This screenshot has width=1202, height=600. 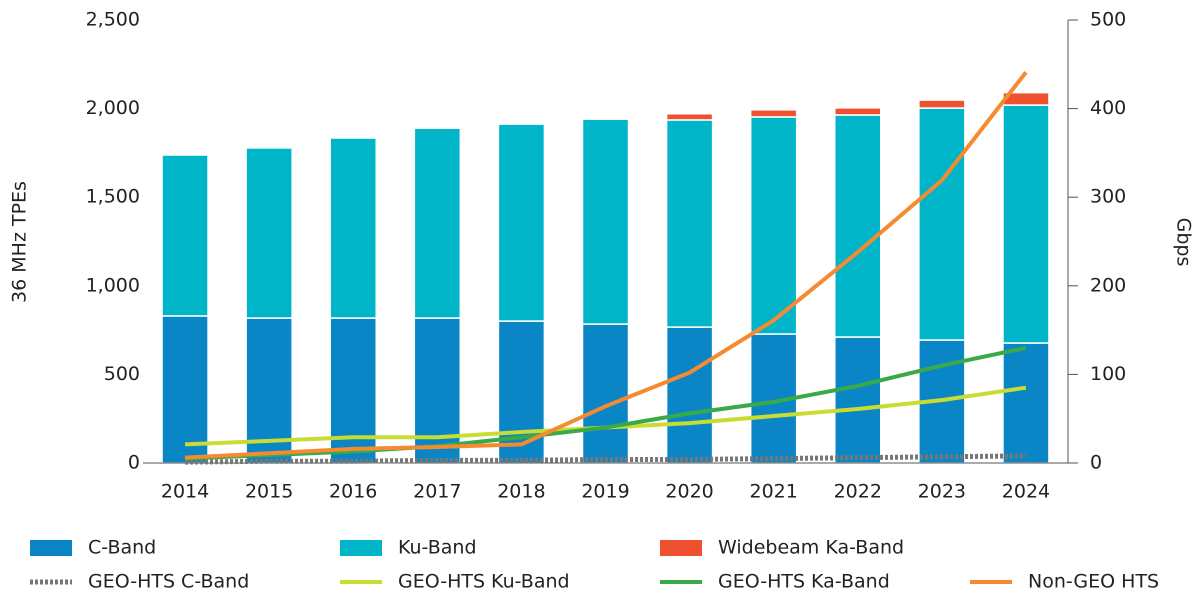 I want to click on x-tick-label: 2022, so click(x=858, y=492).